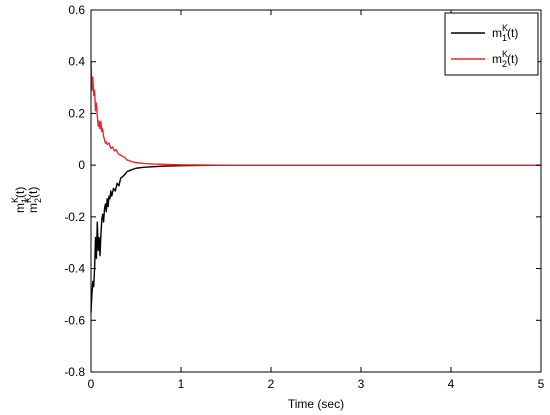  I want to click on x-tick-label: 0, so click(91, 384).